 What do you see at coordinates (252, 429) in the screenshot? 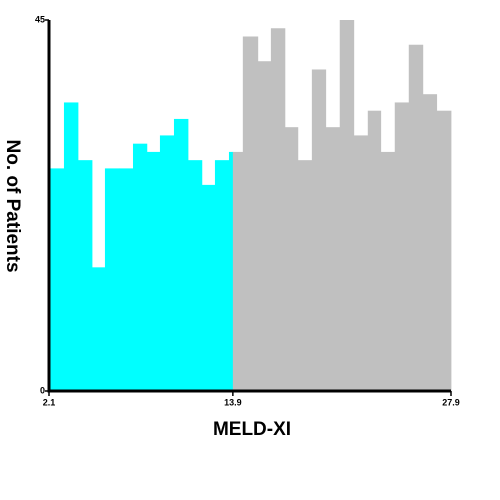
I see `x-axis-title: MELD-XI` at bounding box center [252, 429].